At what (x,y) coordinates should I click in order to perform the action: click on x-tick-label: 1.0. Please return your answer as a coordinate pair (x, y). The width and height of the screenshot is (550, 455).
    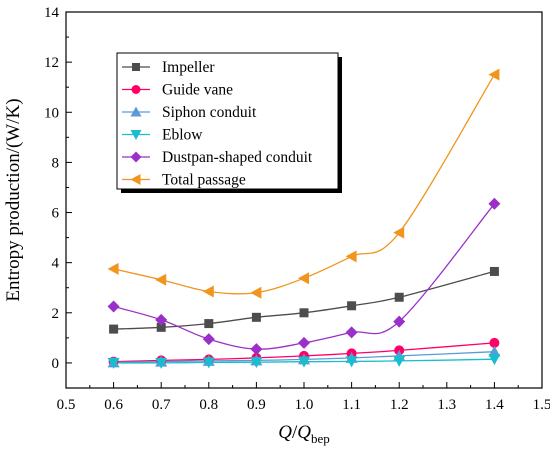
    Looking at the image, I should click on (304, 405).